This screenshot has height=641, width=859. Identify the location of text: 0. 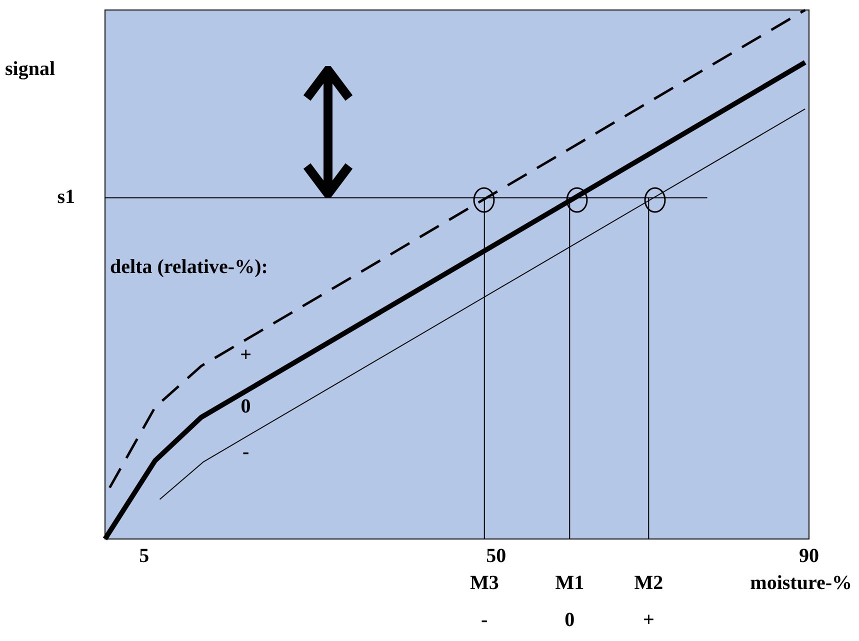
(569, 620).